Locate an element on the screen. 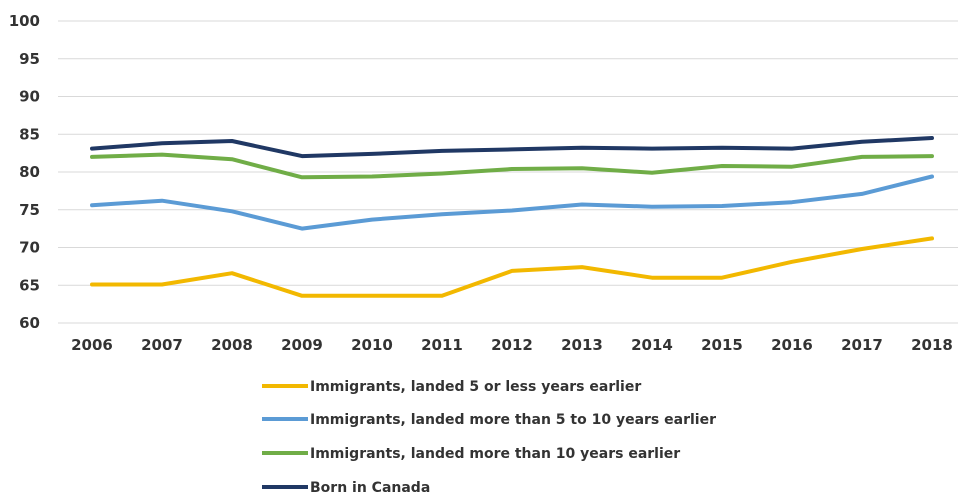 This screenshot has width=959, height=495. x-tick-label: 2006 is located at coordinates (92, 345).